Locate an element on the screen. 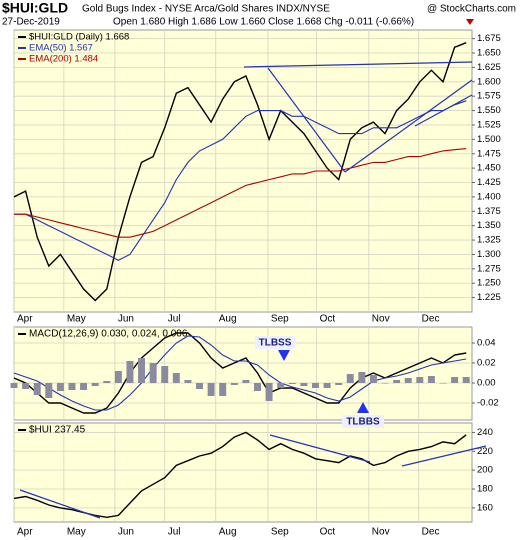 The width and height of the screenshot is (520, 540). y-tick-label: 1.525 is located at coordinates (489, 124).